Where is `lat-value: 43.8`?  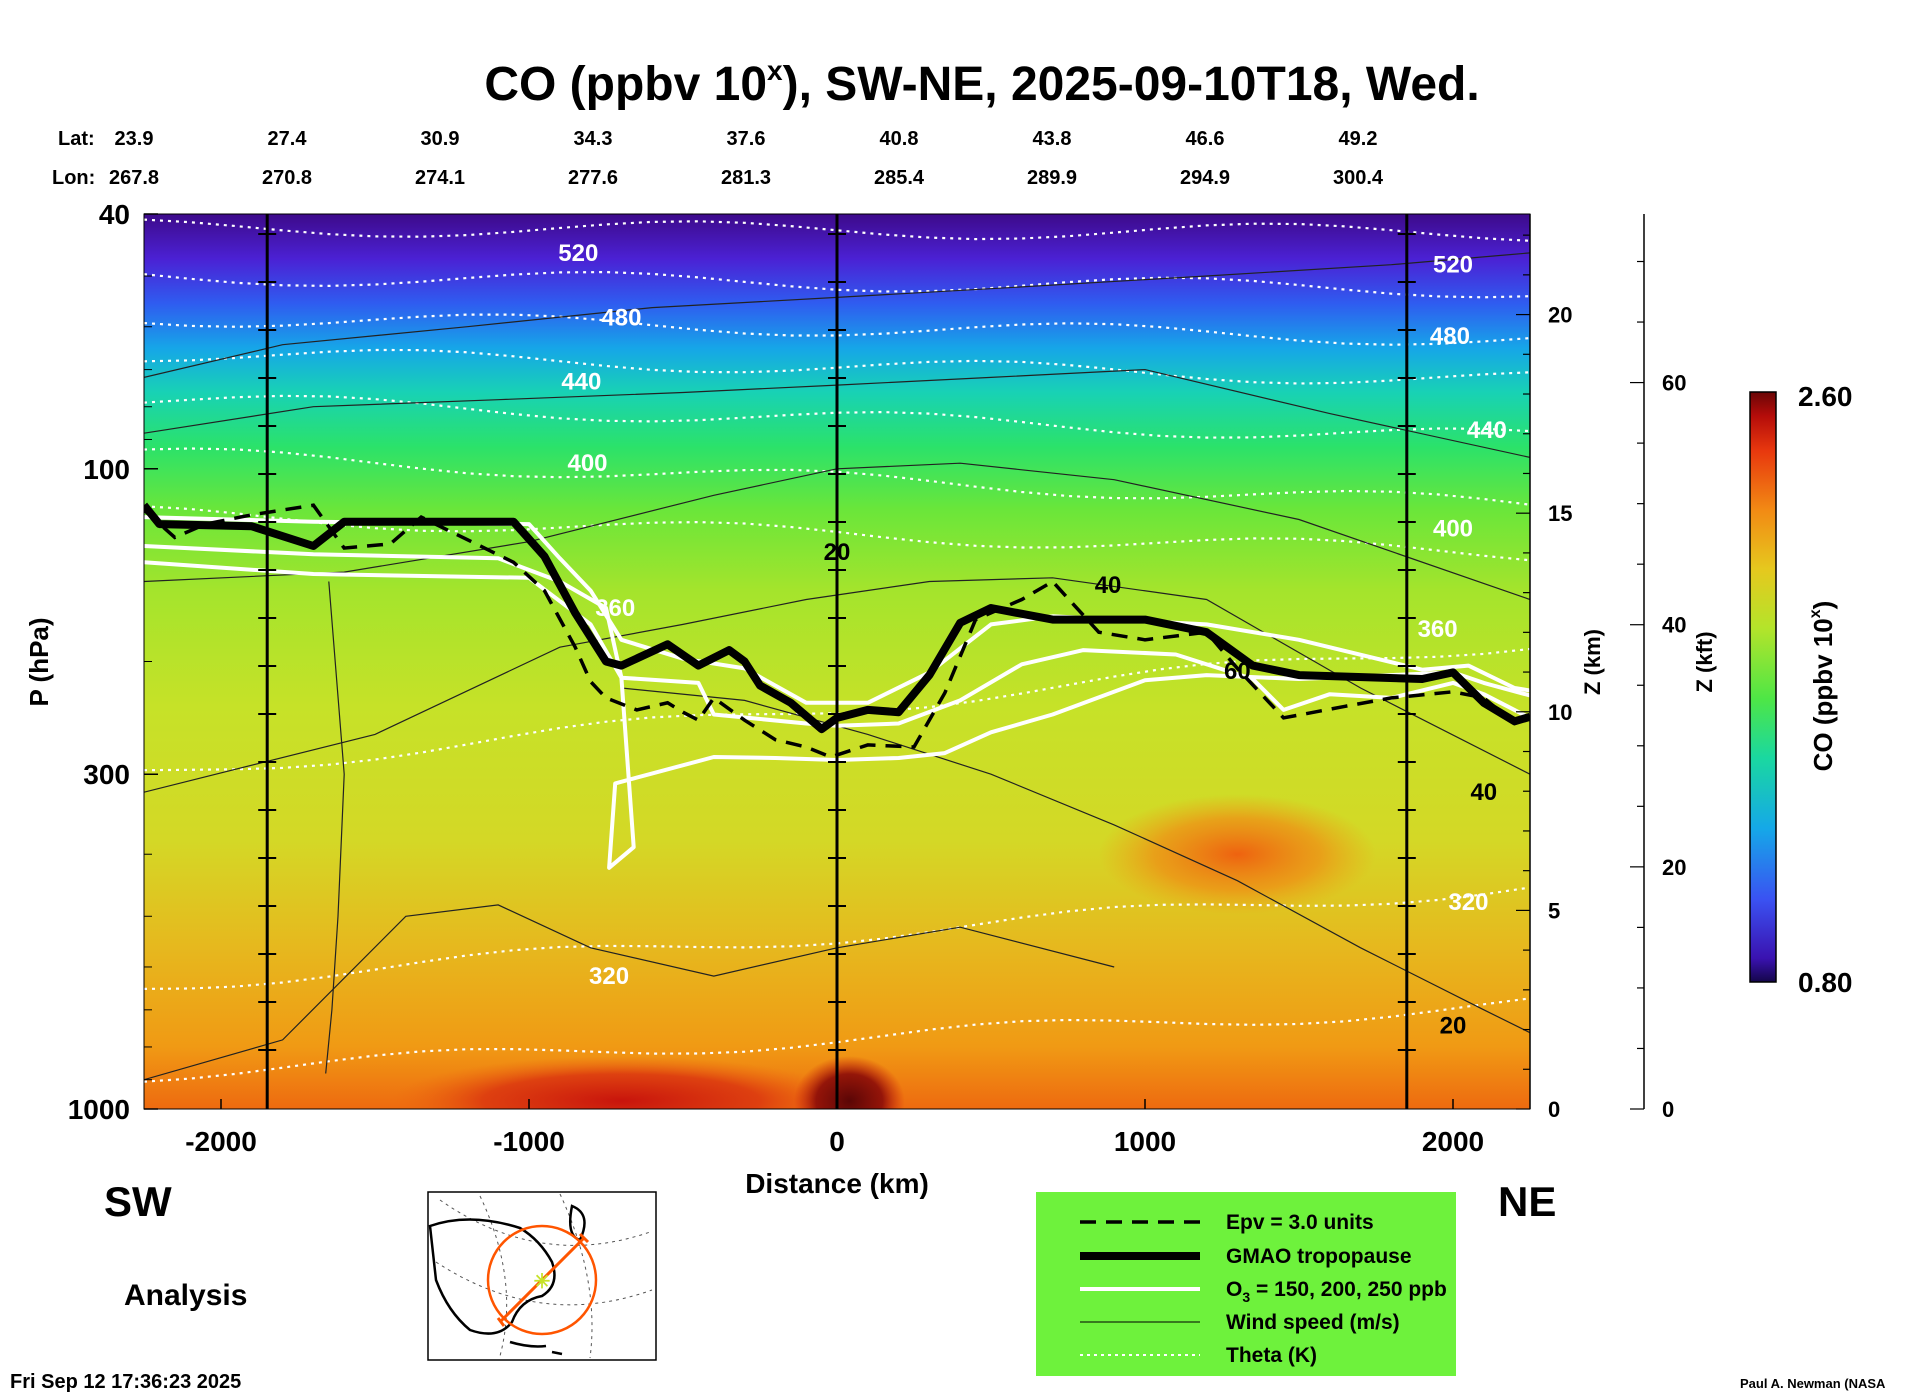
lat-value: 43.8 is located at coordinates (1052, 139).